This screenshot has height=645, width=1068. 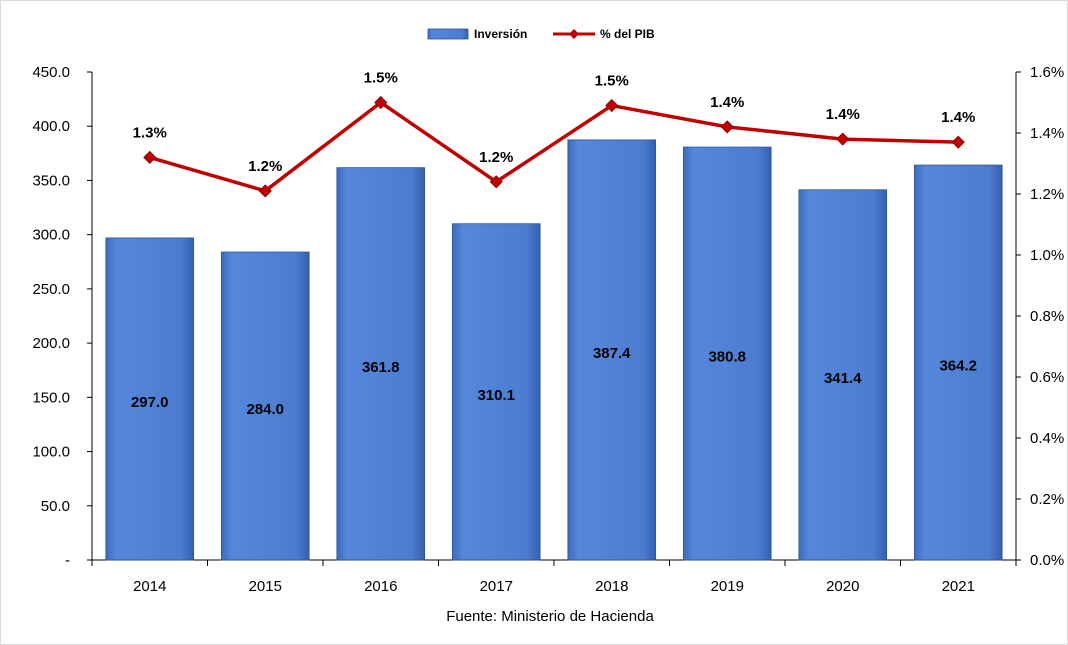 I want to click on x-tick-label: 2021, so click(x=958, y=586).